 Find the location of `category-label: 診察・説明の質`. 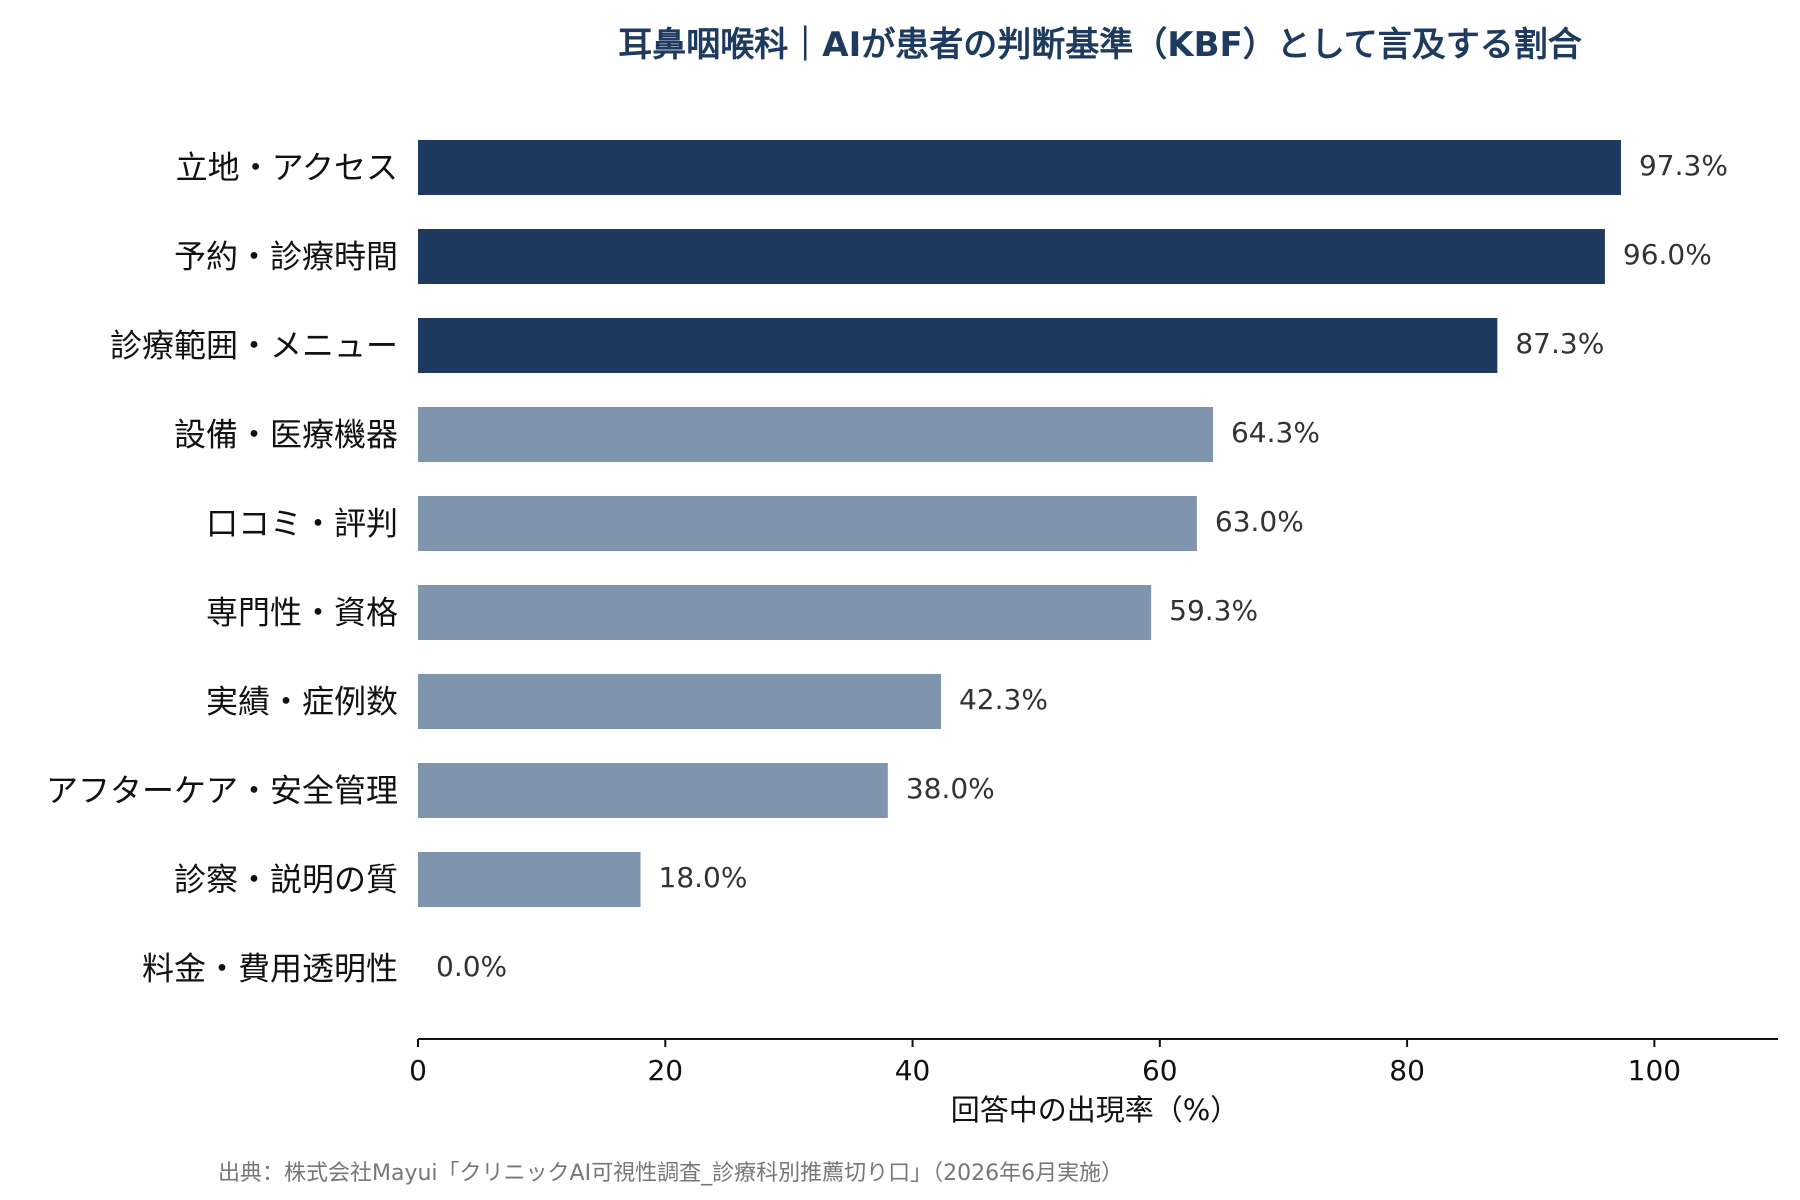

category-label: 診察・説明の質 is located at coordinates (286, 880).